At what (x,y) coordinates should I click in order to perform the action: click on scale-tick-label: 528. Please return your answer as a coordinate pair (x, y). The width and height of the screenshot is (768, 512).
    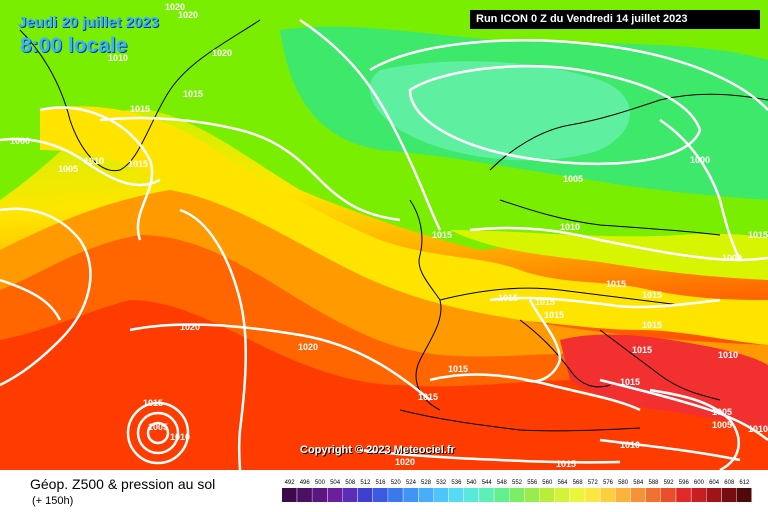
    Looking at the image, I should click on (426, 483).